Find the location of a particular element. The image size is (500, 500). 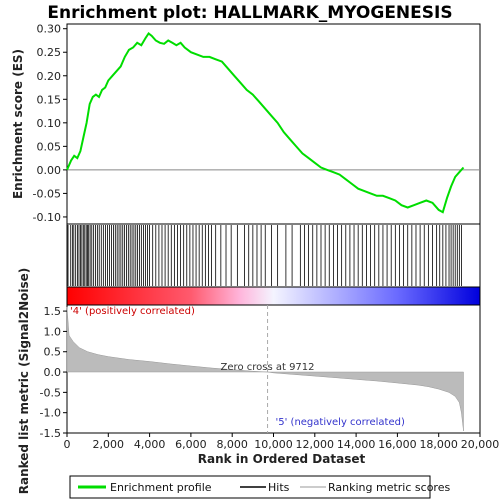

ranking-heatmap-strip is located at coordinates (273, 296).